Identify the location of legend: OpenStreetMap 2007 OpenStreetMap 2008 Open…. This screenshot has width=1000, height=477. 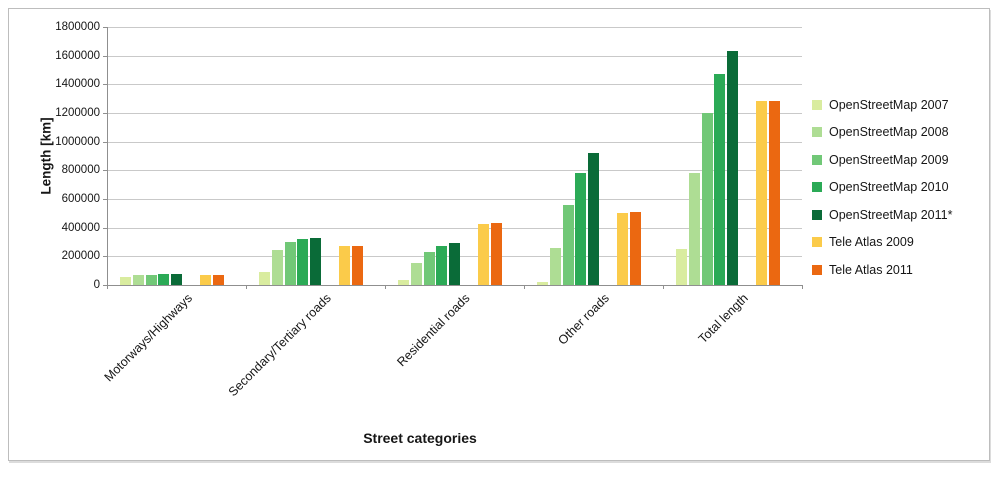
(904, 187).